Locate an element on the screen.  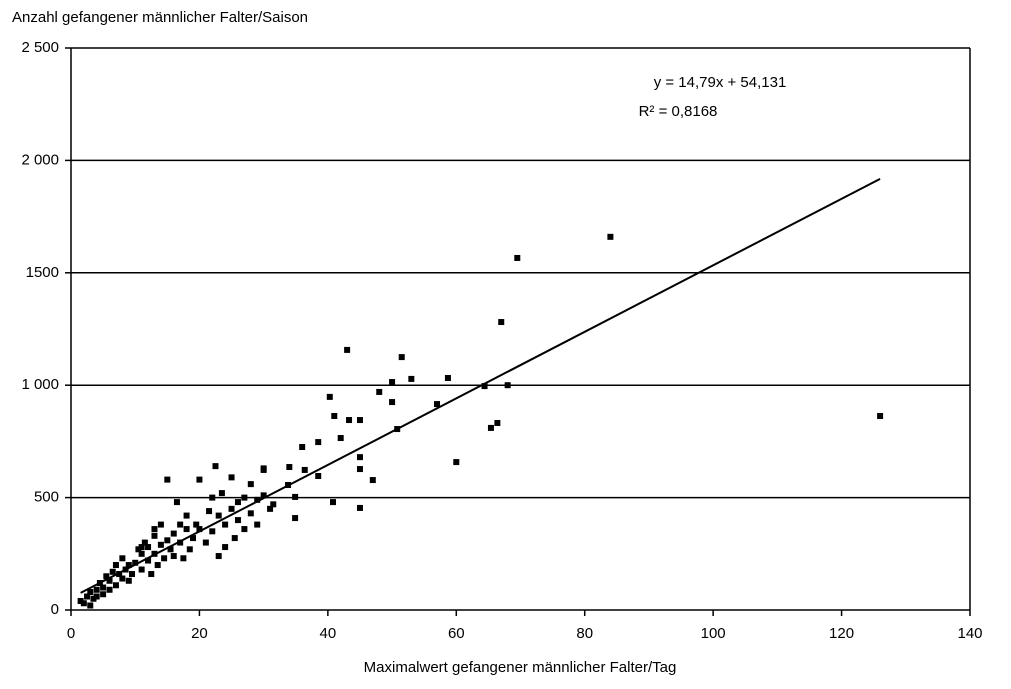
x-tick-label: 80 is located at coordinates (584, 633).